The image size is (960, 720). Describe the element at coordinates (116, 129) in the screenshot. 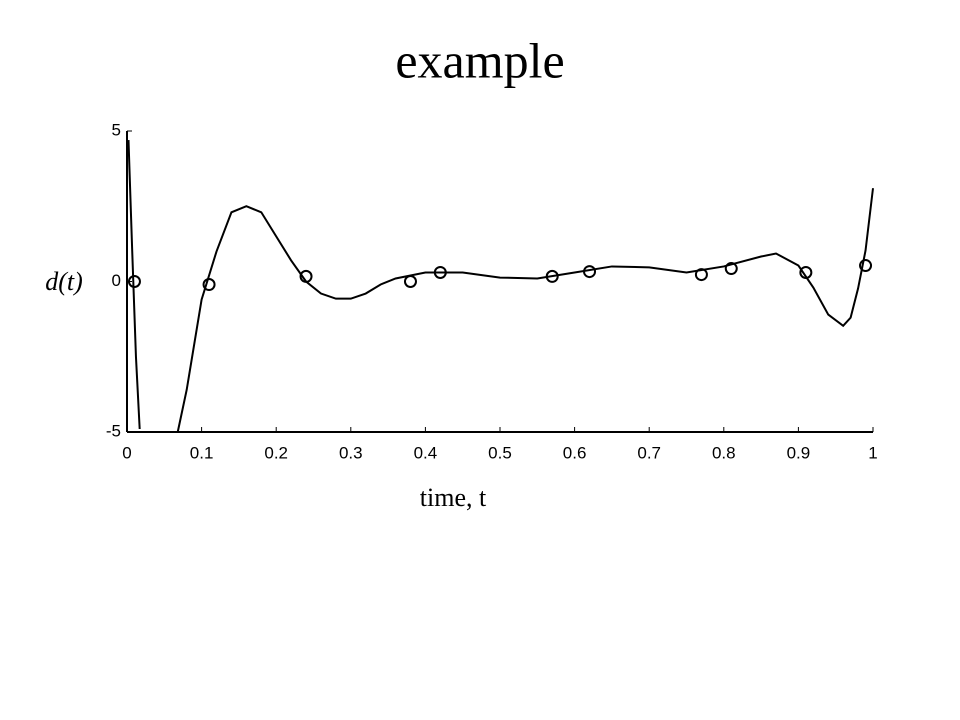

I see `y-tick-label: 5` at that location.